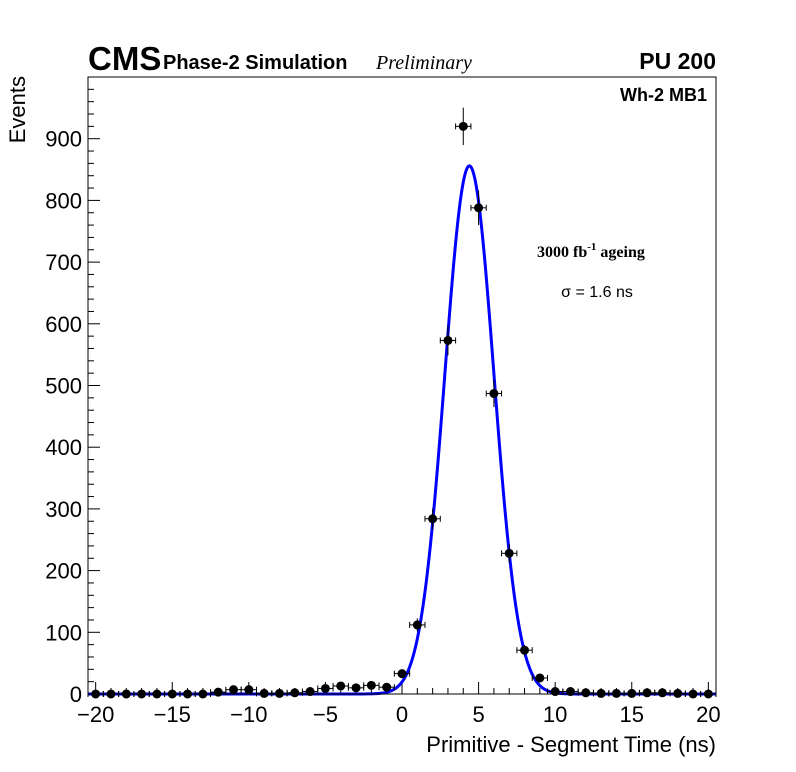  Describe the element at coordinates (95, 714) in the screenshot. I see `x-tick-label: −20` at that location.